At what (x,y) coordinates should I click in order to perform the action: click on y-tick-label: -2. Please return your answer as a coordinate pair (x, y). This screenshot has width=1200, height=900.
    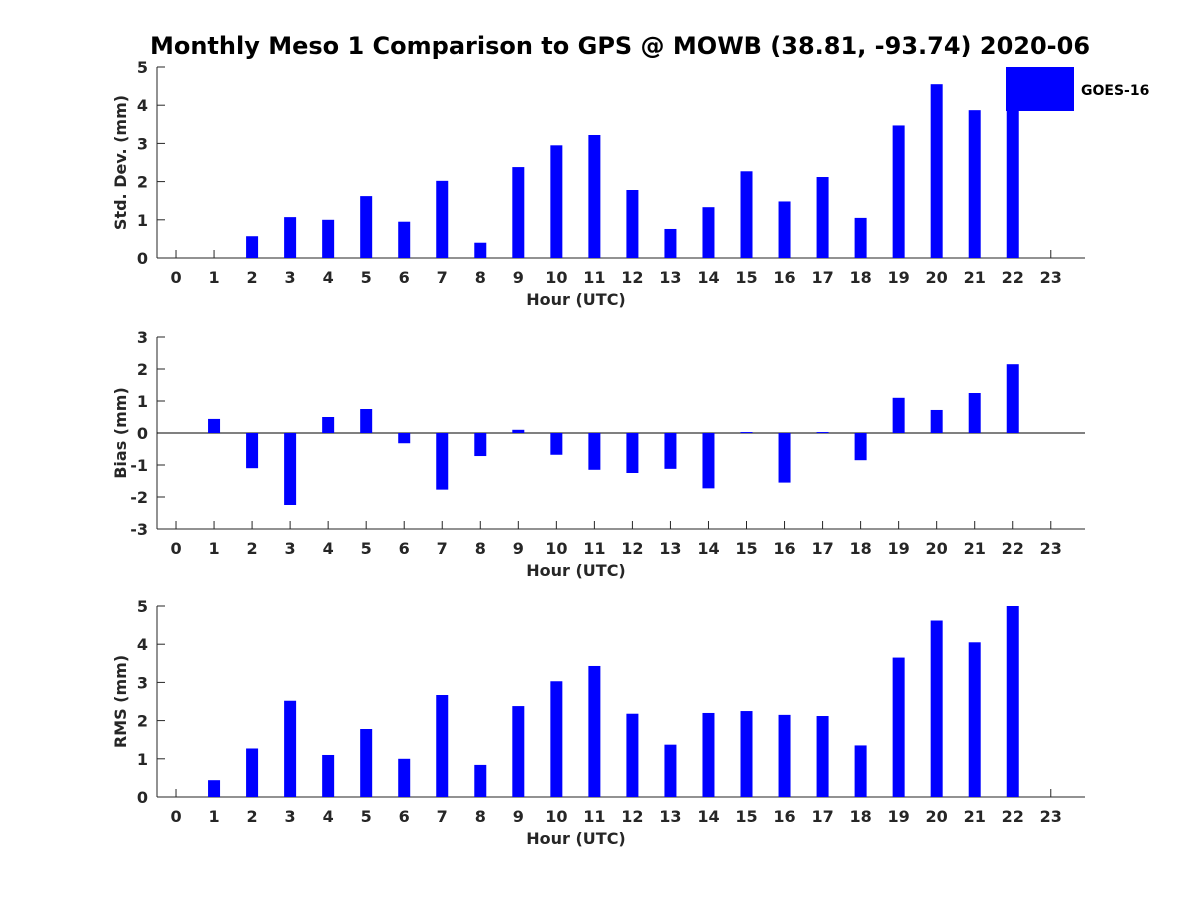
    Looking at the image, I should click on (139, 497).